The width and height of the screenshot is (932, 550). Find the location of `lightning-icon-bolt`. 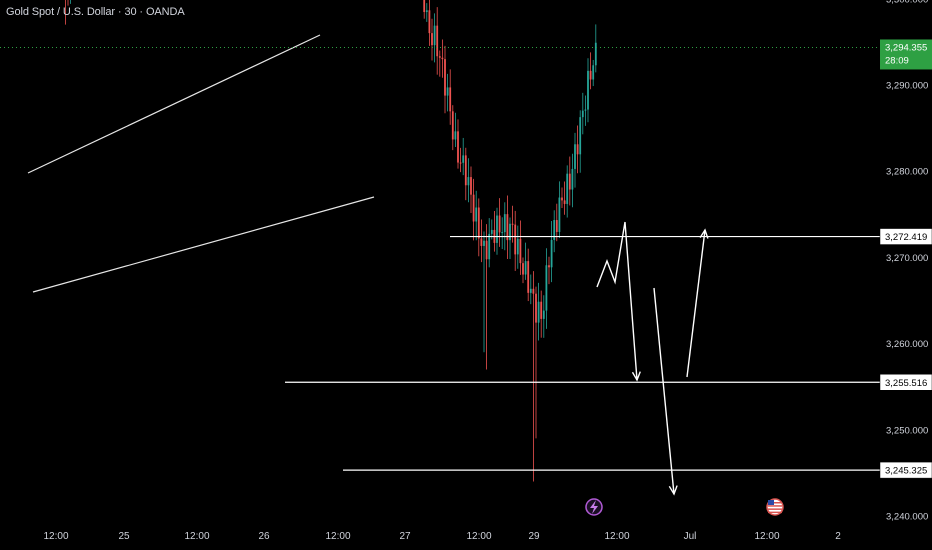

lightning-icon-bolt is located at coordinates (594, 507).